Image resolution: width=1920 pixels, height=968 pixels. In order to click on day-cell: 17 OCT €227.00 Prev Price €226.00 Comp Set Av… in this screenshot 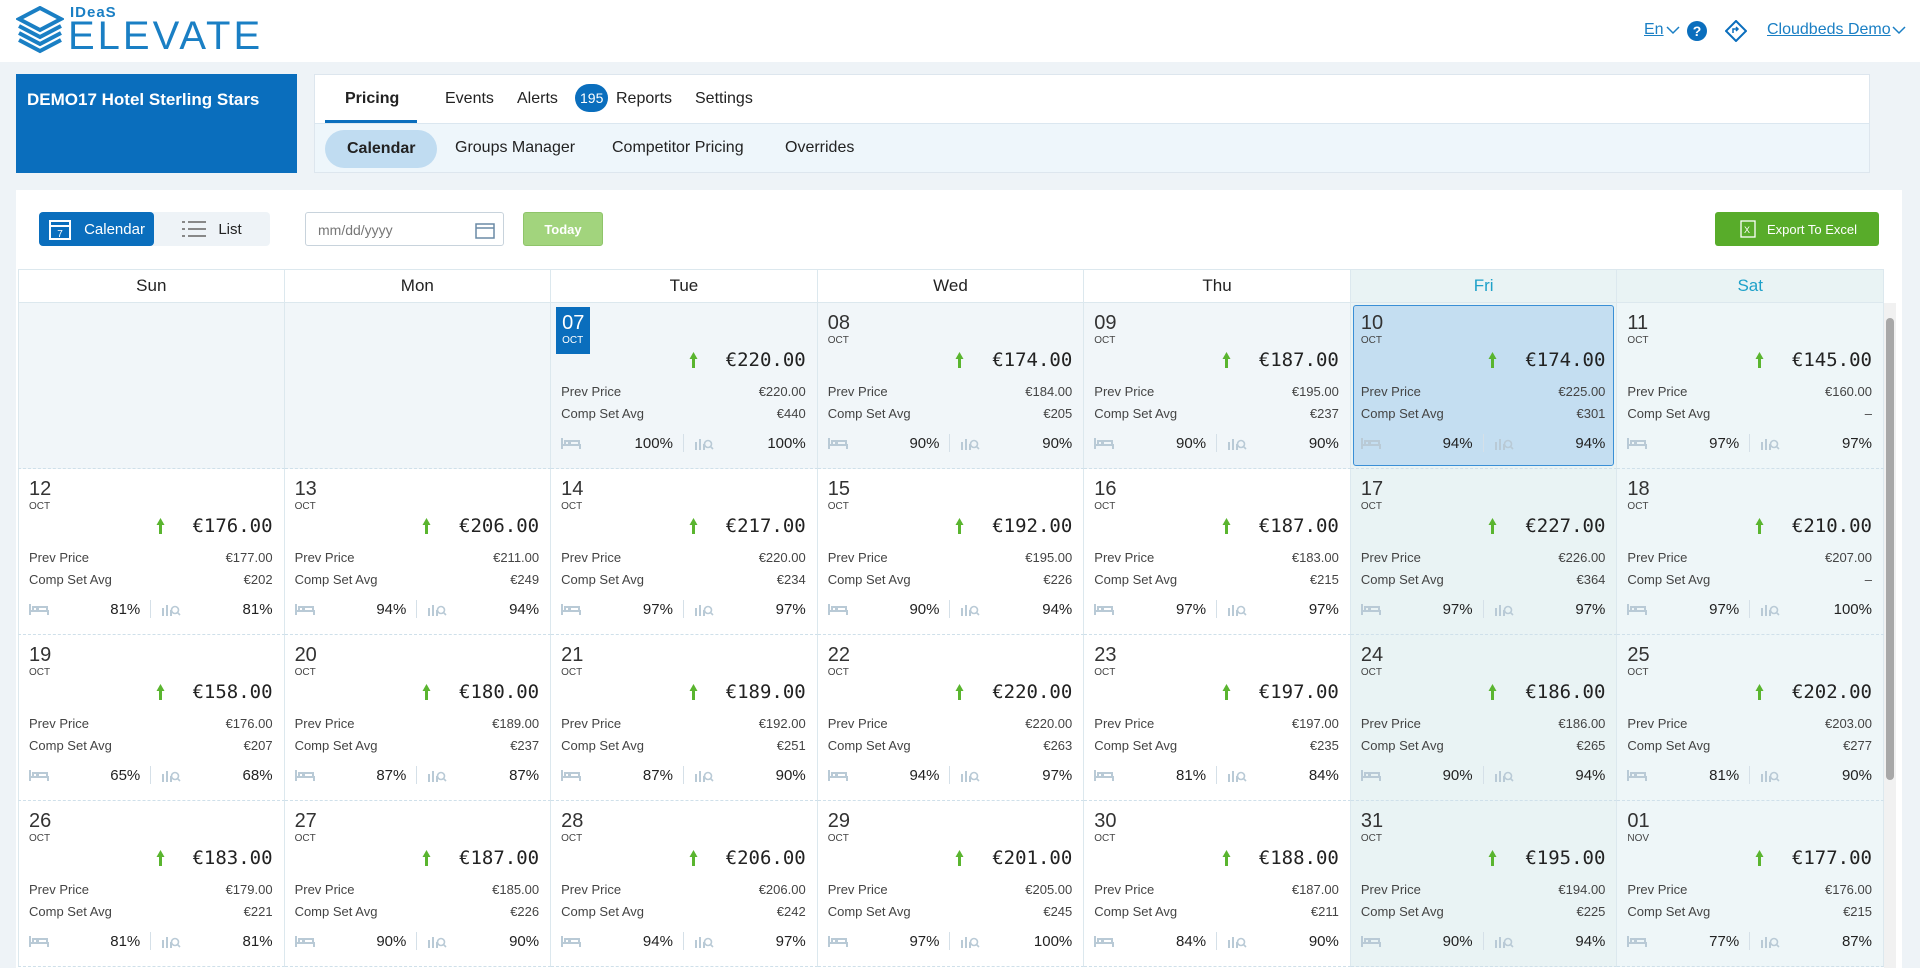, I will do `click(1484, 552)`.